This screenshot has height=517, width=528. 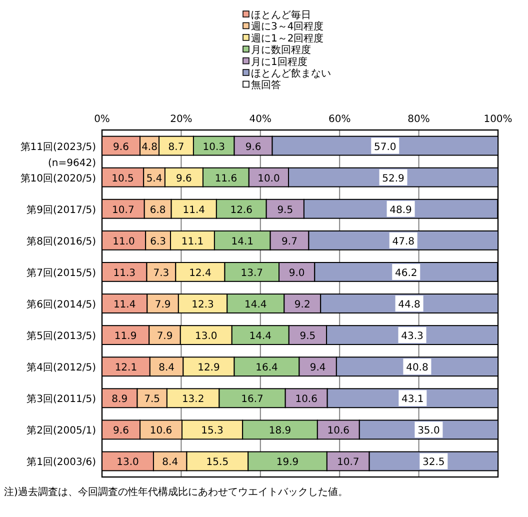 What do you see at coordinates (290, 242) in the screenshot?
I see `data-label: 9.7` at bounding box center [290, 242].